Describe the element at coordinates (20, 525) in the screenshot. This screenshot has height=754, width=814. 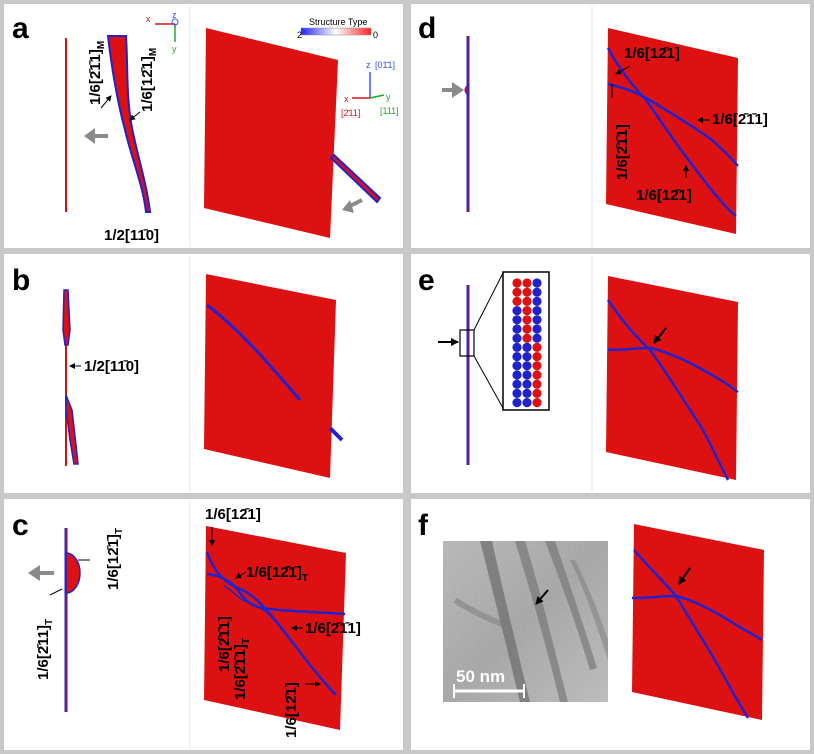
I see `panel-label-c: c` at that location.